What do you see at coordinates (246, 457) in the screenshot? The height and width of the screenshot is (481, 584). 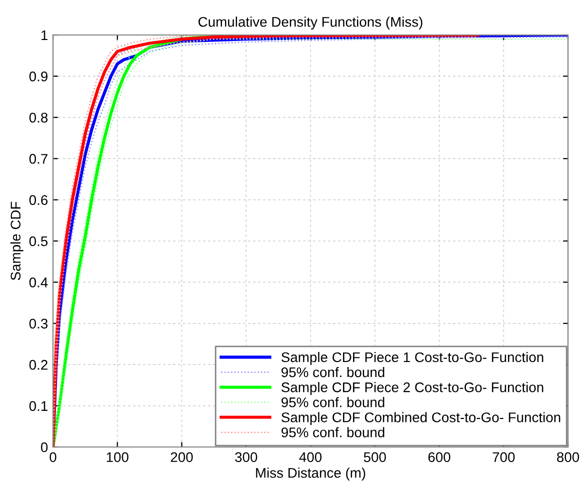 I see `x-tick-label: 300` at bounding box center [246, 457].